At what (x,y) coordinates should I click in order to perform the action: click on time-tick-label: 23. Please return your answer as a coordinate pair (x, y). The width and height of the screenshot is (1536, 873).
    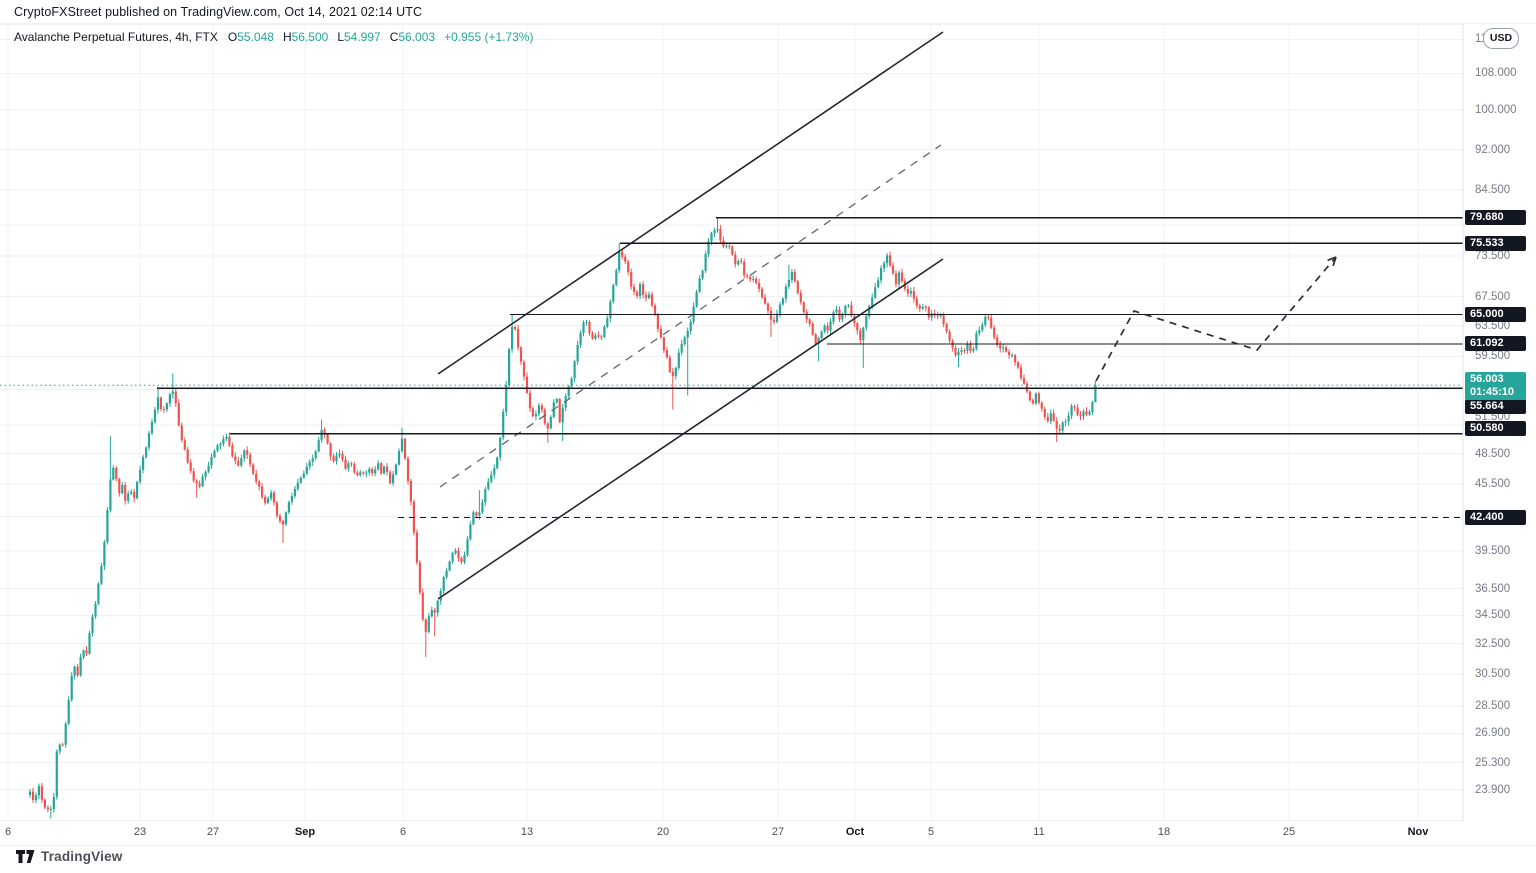
    Looking at the image, I should click on (140, 832).